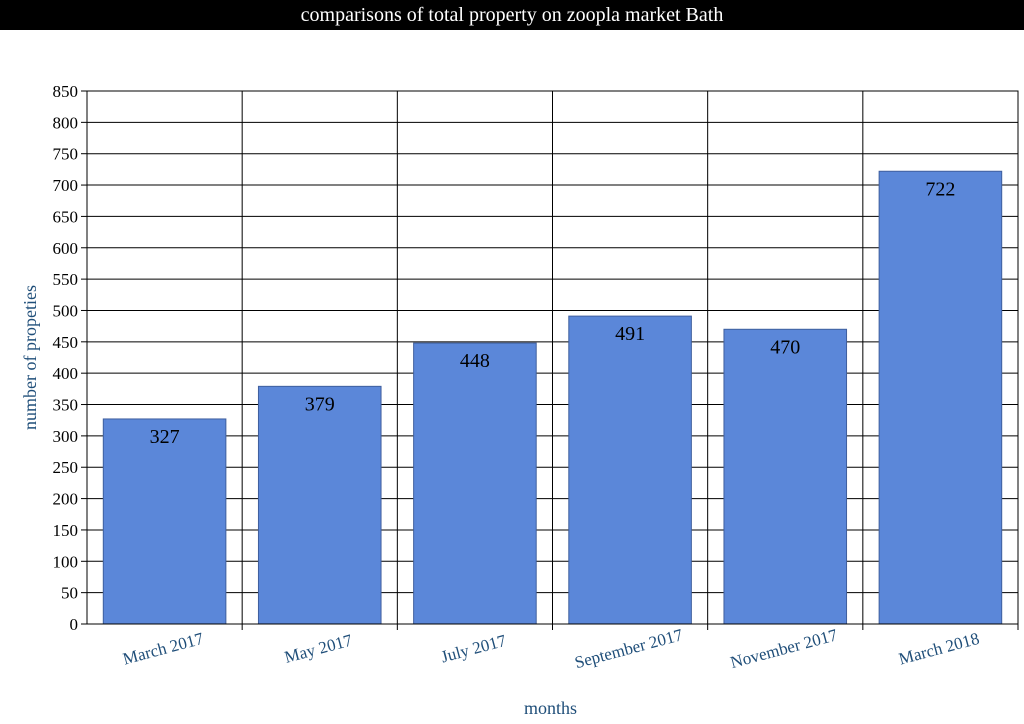 The width and height of the screenshot is (1024, 724). Describe the element at coordinates (66, 185) in the screenshot. I see `y-tick-label: 700` at that location.